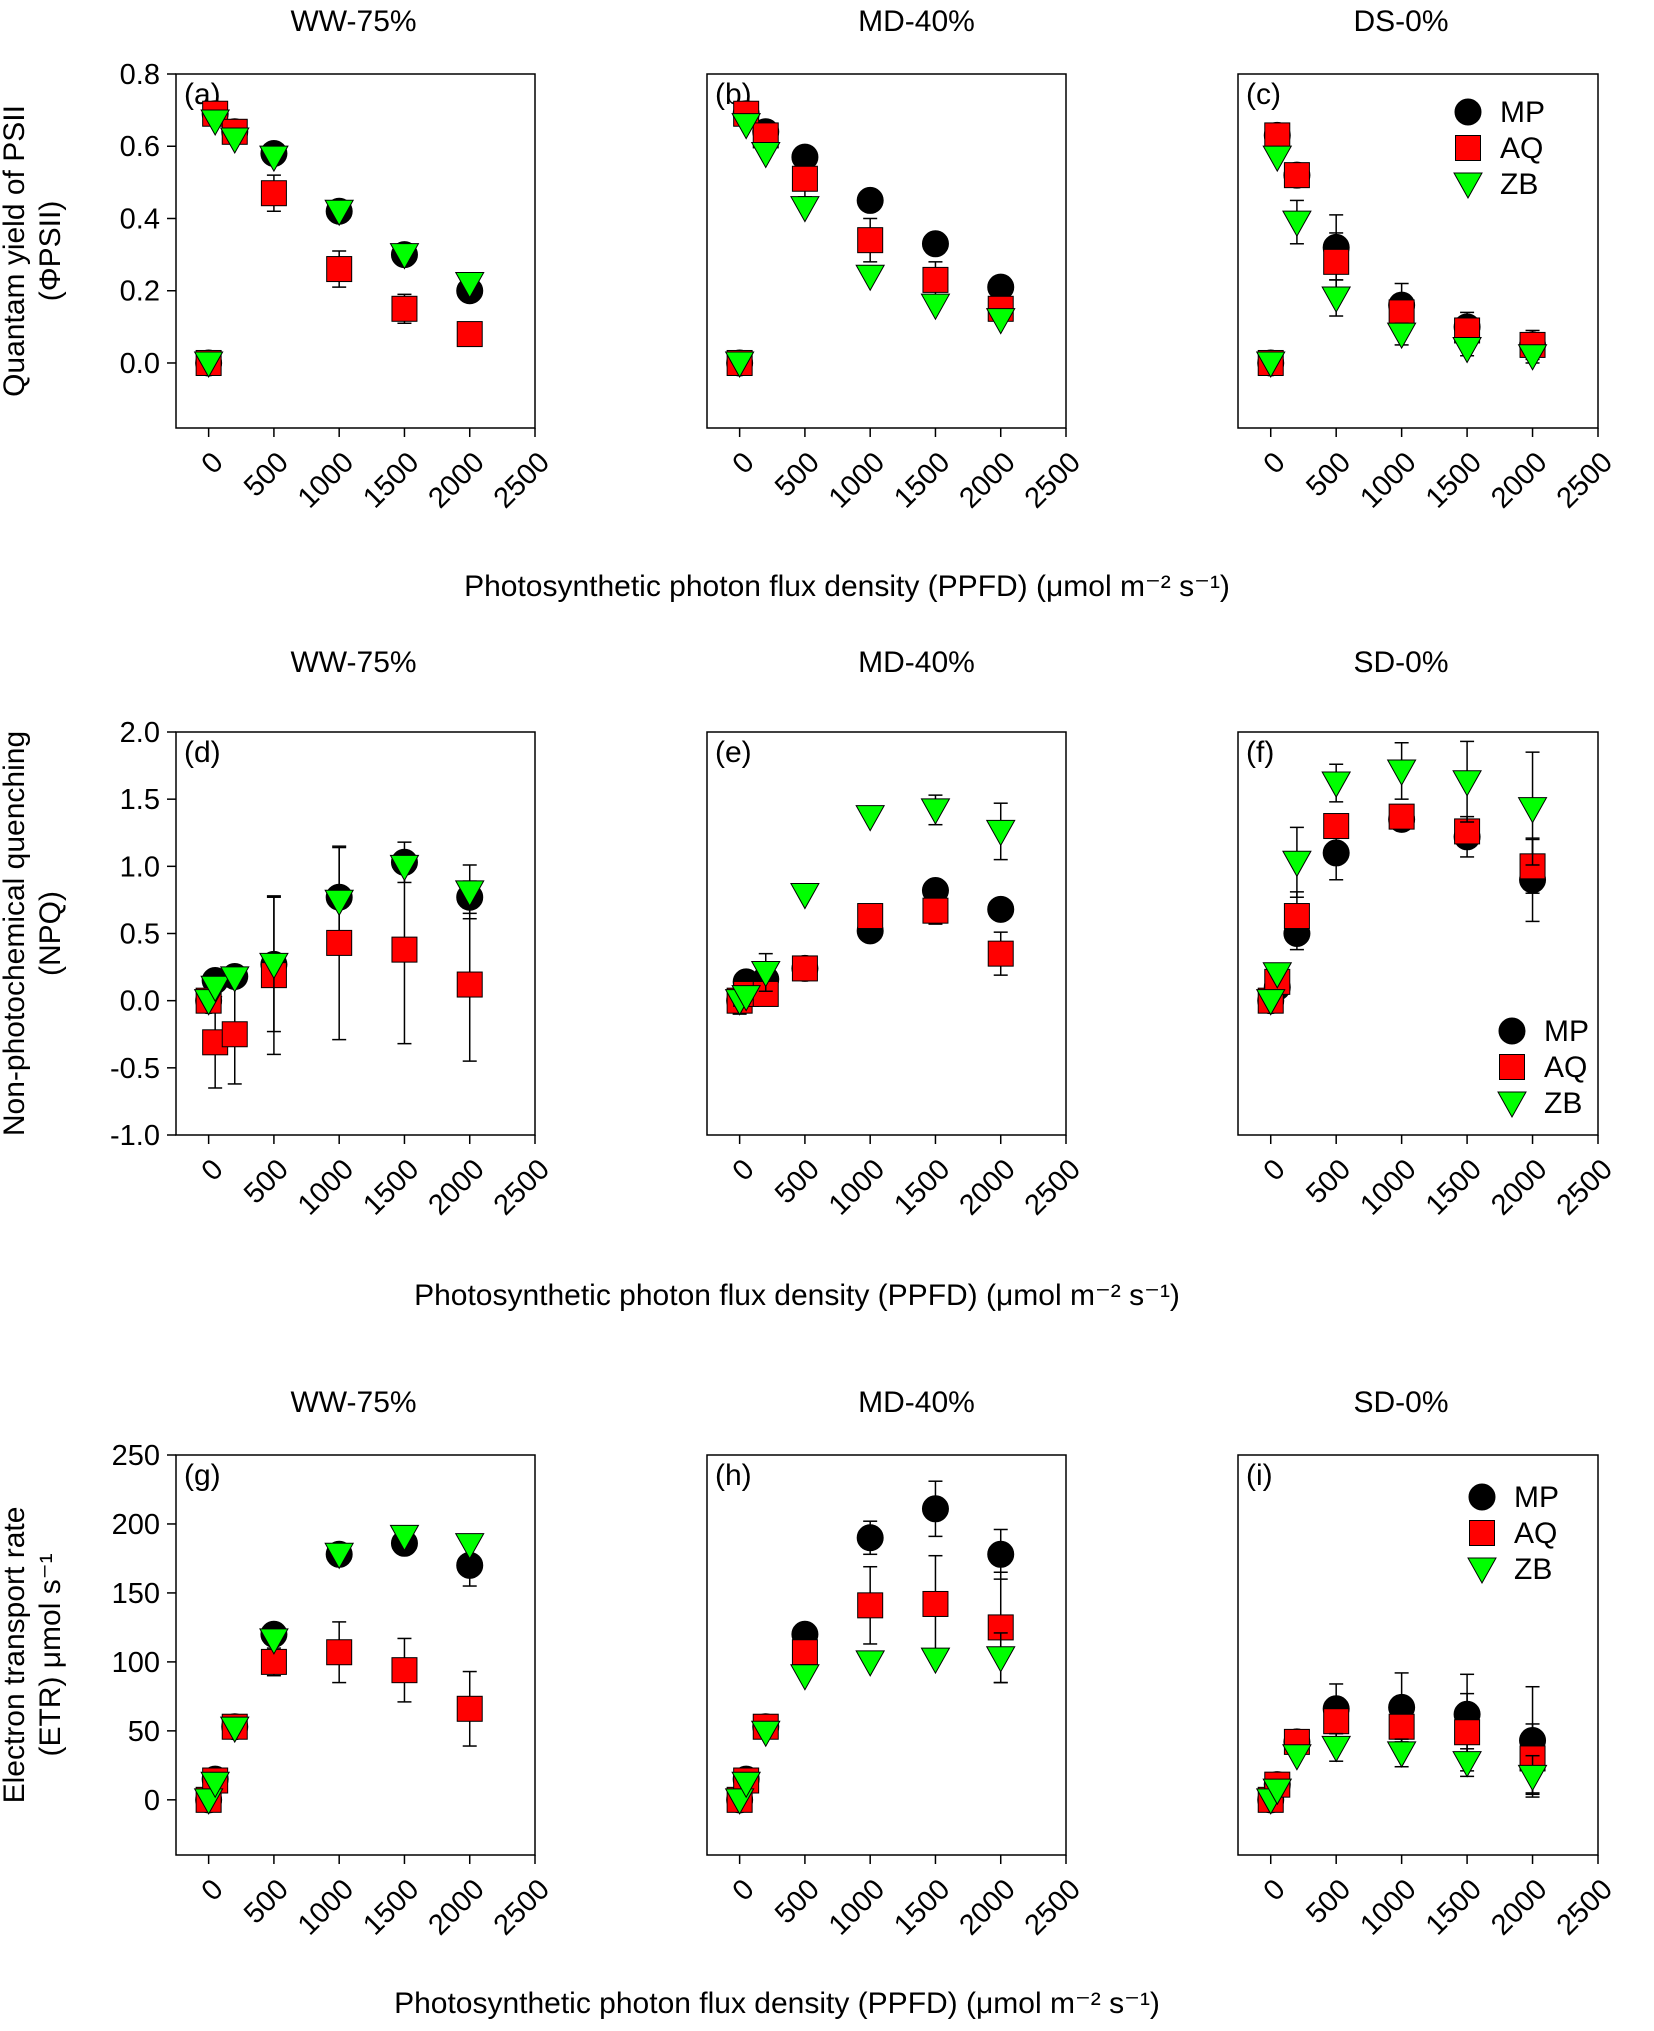 Image resolution: width=1654 pixels, height=2031 pixels. I want to click on legend-label-AQ: AQ, so click(1535, 1533).